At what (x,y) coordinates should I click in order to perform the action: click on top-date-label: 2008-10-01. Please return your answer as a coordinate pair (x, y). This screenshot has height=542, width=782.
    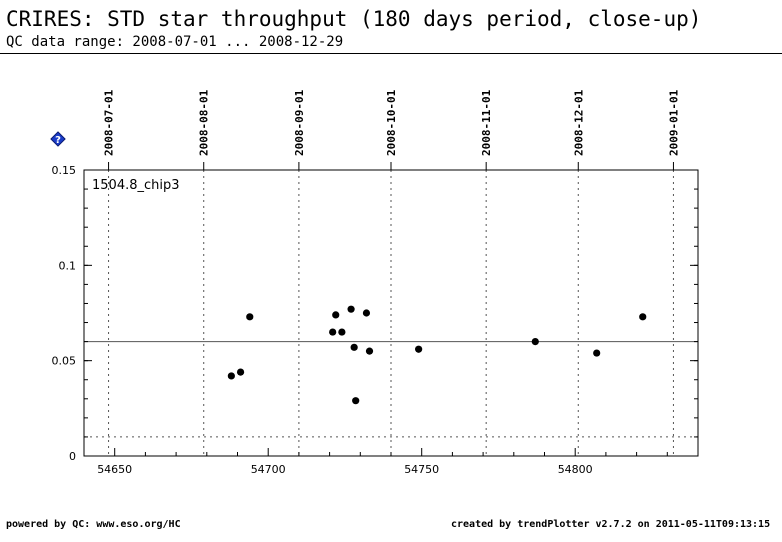
    Looking at the image, I should click on (391, 122).